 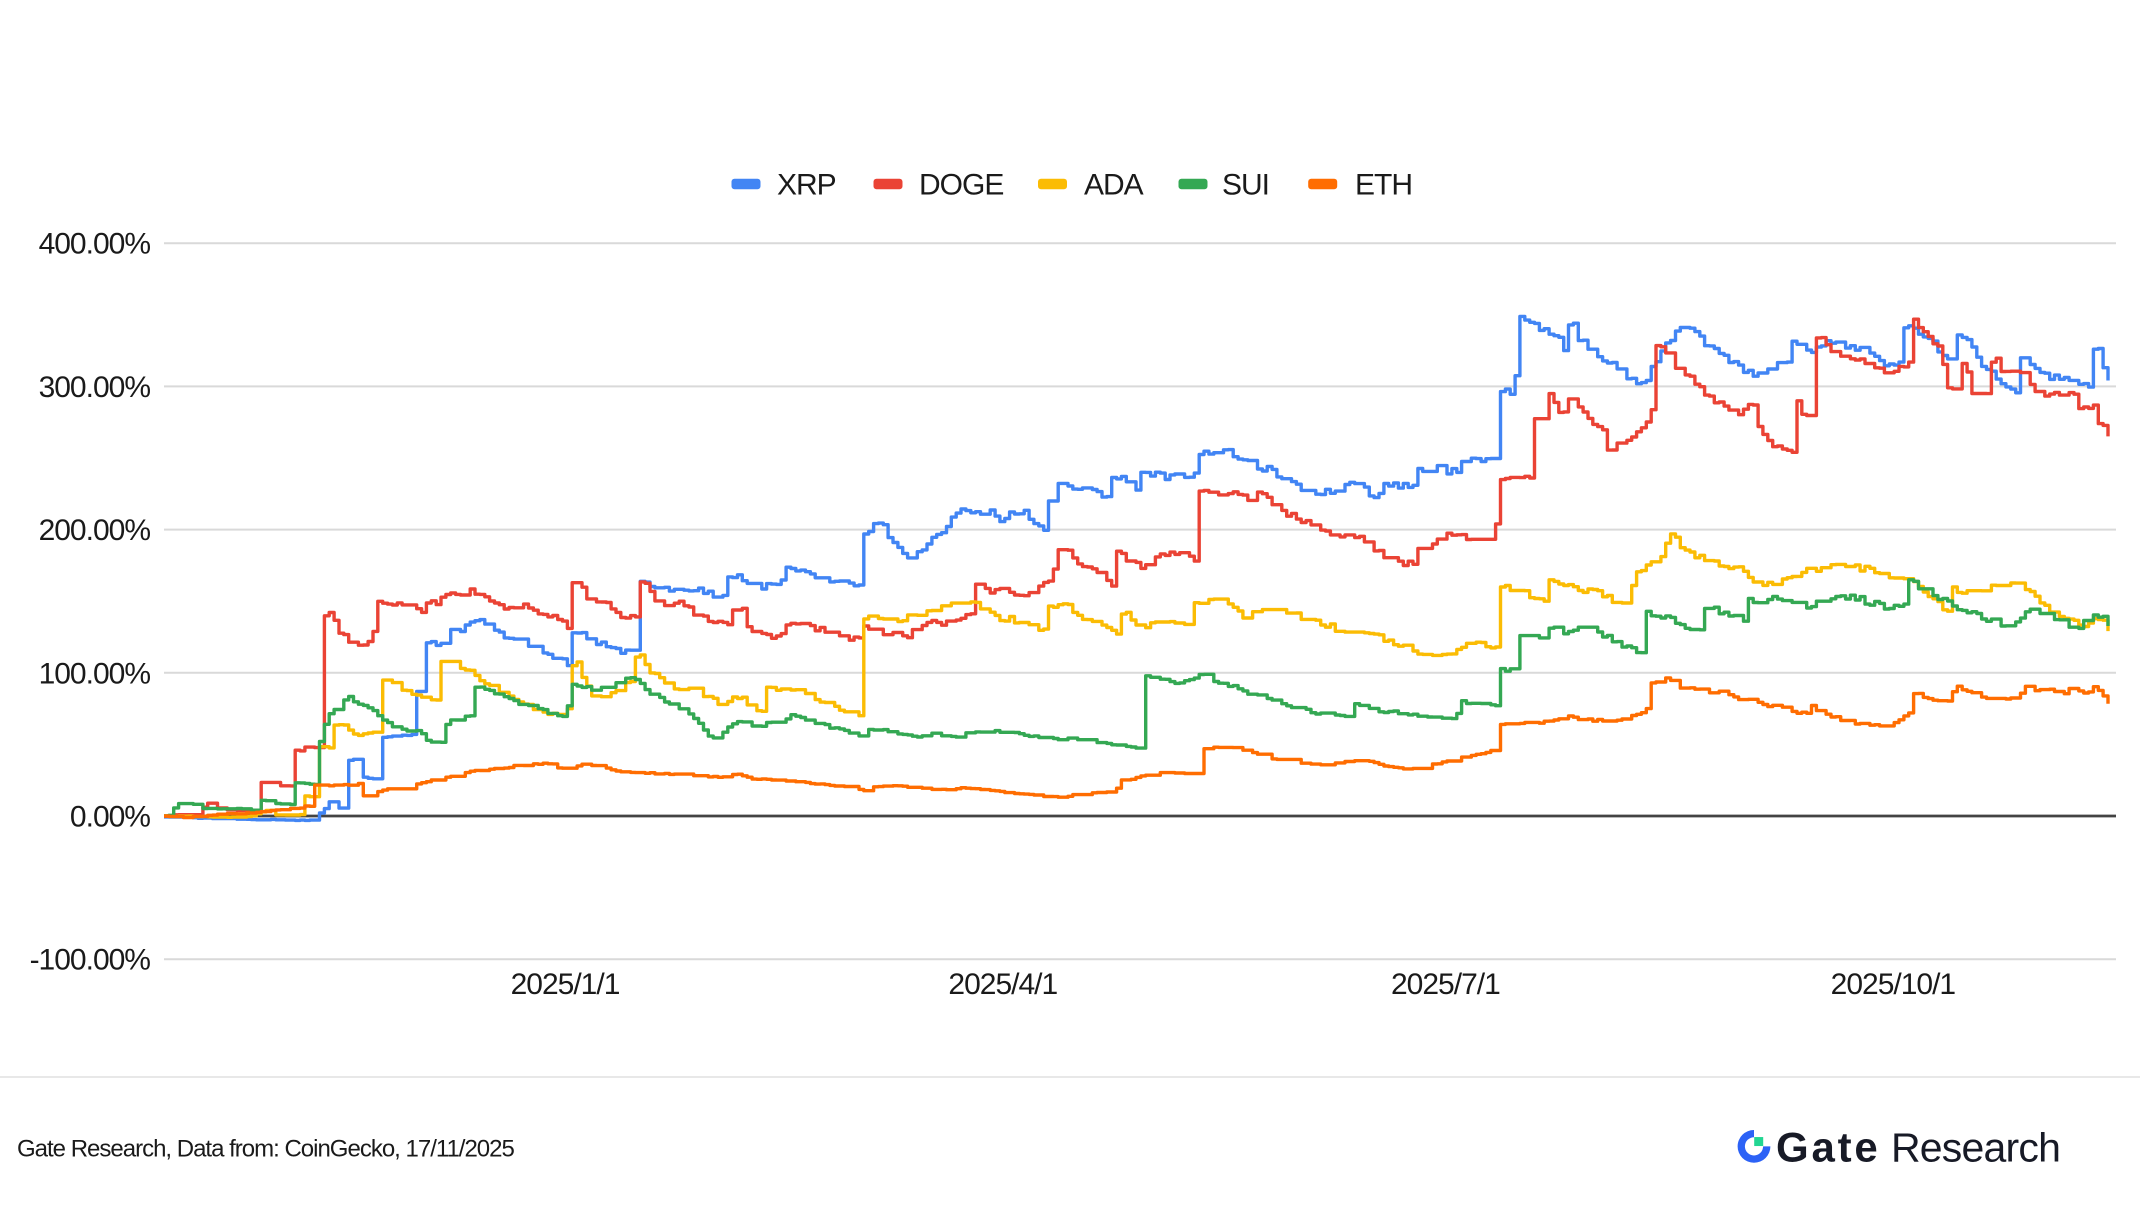 What do you see at coordinates (95, 530) in the screenshot?
I see `svg-text: 200.00%` at bounding box center [95, 530].